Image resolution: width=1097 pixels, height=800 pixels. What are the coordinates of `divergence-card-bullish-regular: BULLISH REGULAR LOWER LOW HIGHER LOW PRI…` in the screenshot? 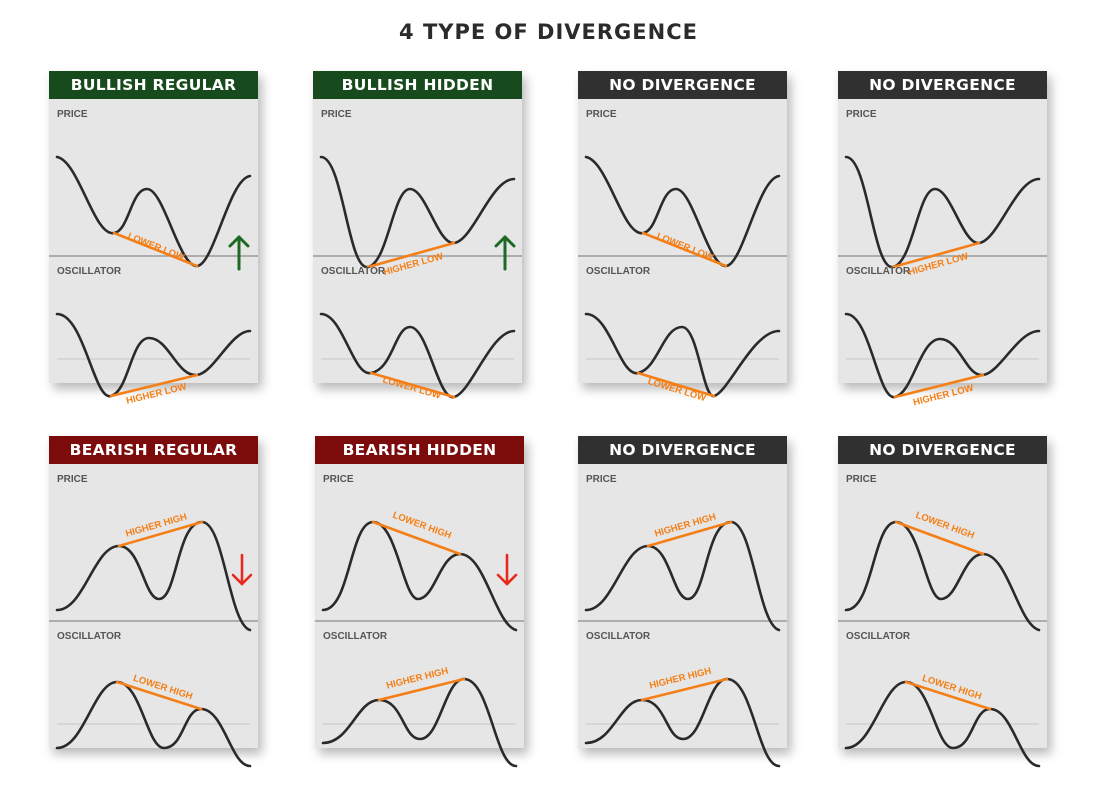 It's located at (153, 239).